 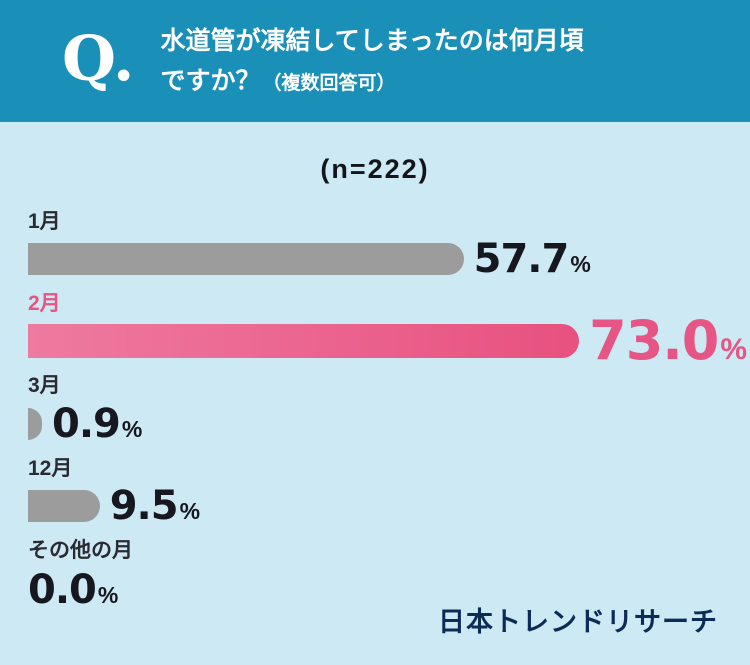 What do you see at coordinates (97, 423) in the screenshot?
I see `value-label: 0.9%` at bounding box center [97, 423].